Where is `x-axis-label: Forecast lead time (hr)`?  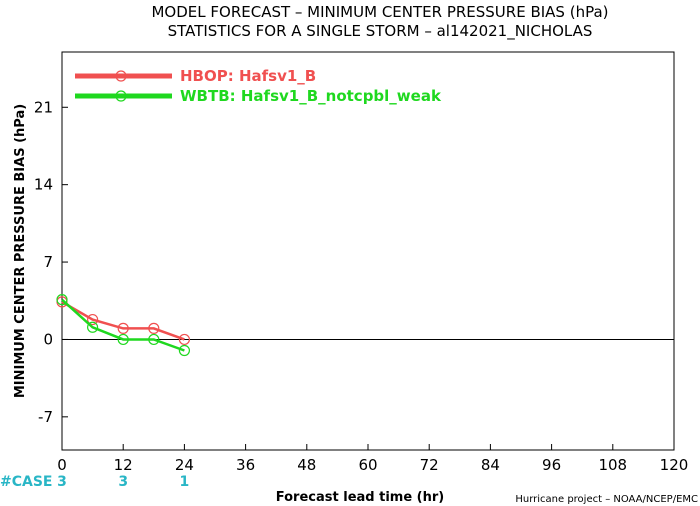
x-axis-label: Forecast lead time (hr) is located at coordinates (360, 497).